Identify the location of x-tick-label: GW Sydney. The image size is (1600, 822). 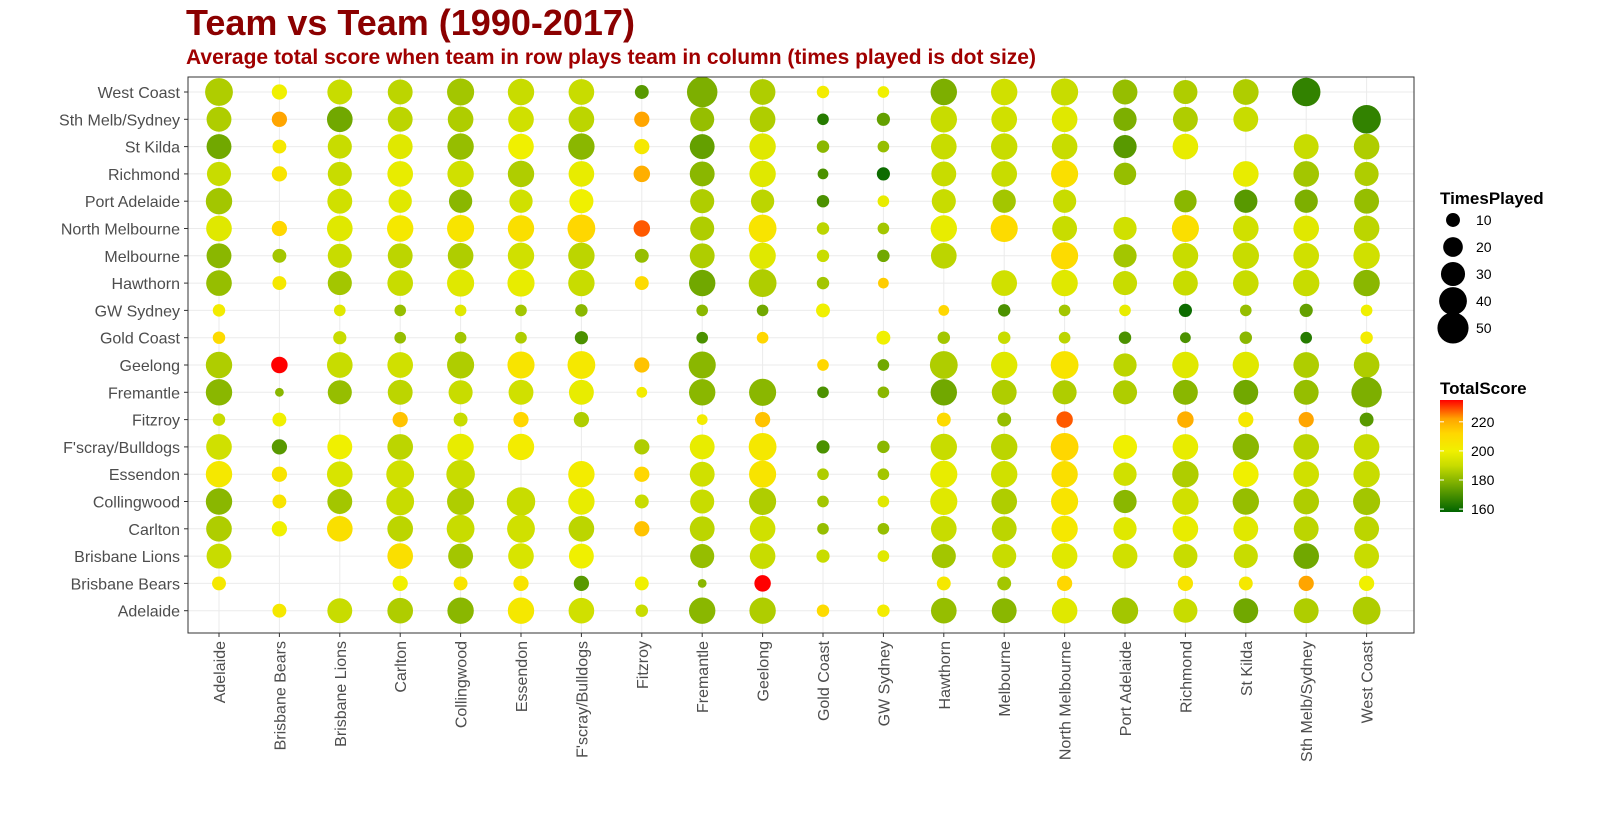
(884, 683).